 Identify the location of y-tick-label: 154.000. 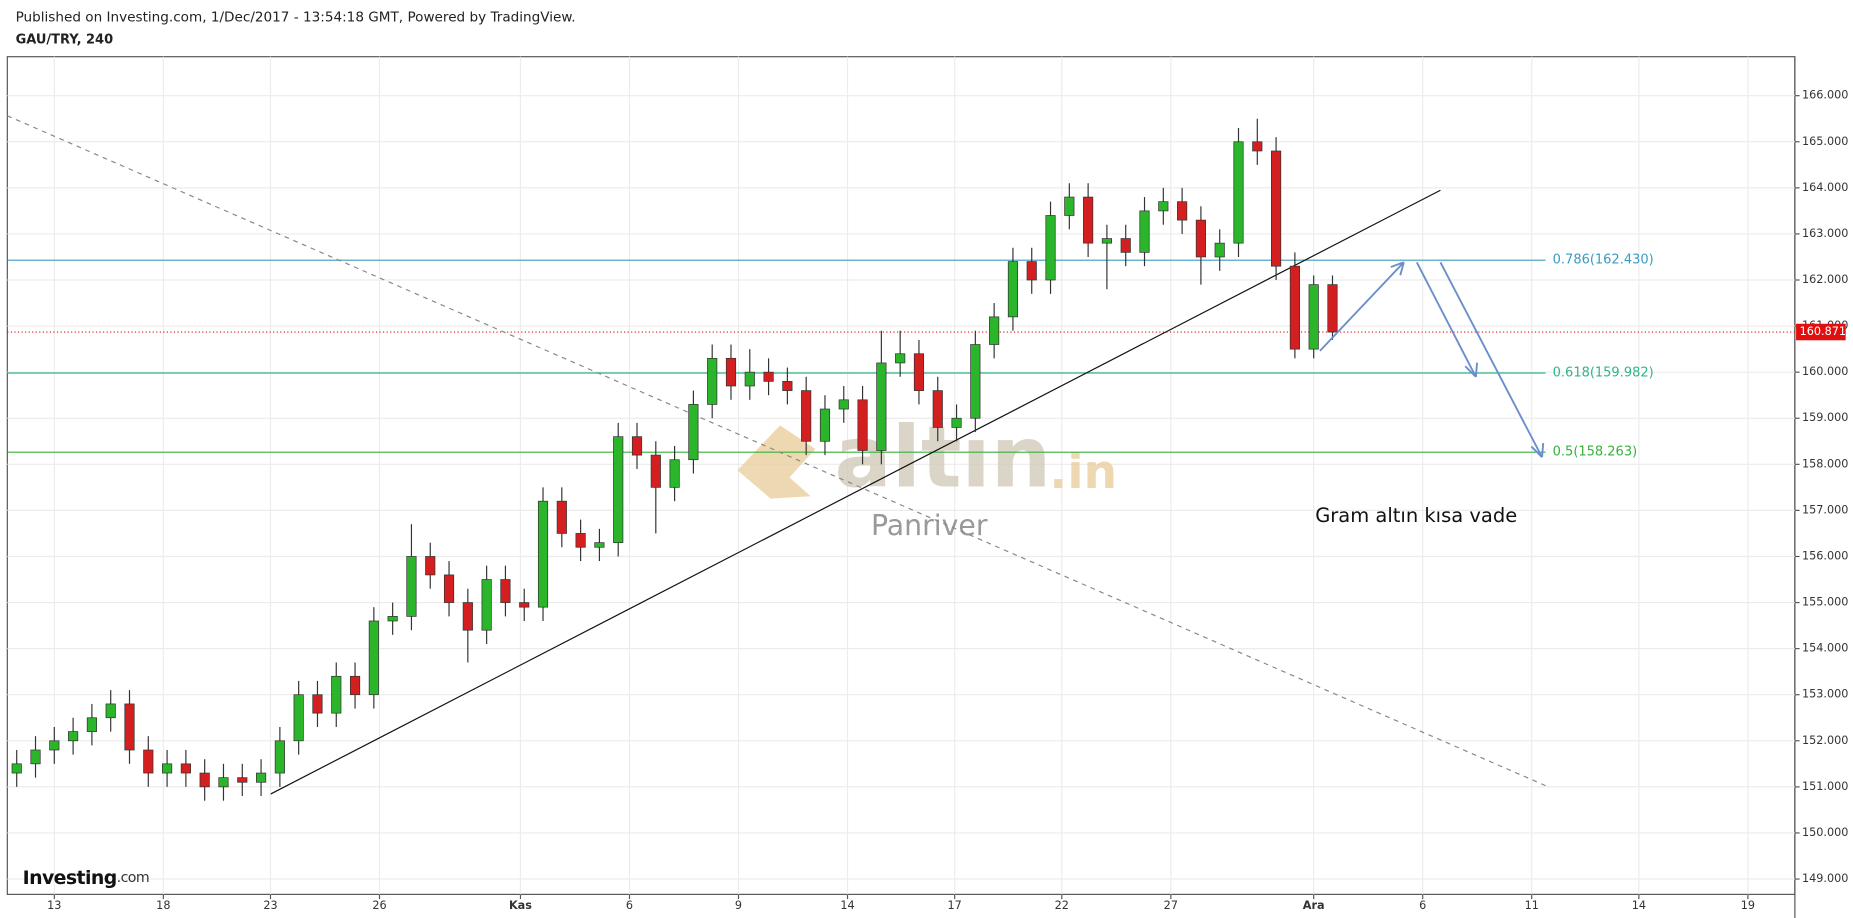
(1825, 648).